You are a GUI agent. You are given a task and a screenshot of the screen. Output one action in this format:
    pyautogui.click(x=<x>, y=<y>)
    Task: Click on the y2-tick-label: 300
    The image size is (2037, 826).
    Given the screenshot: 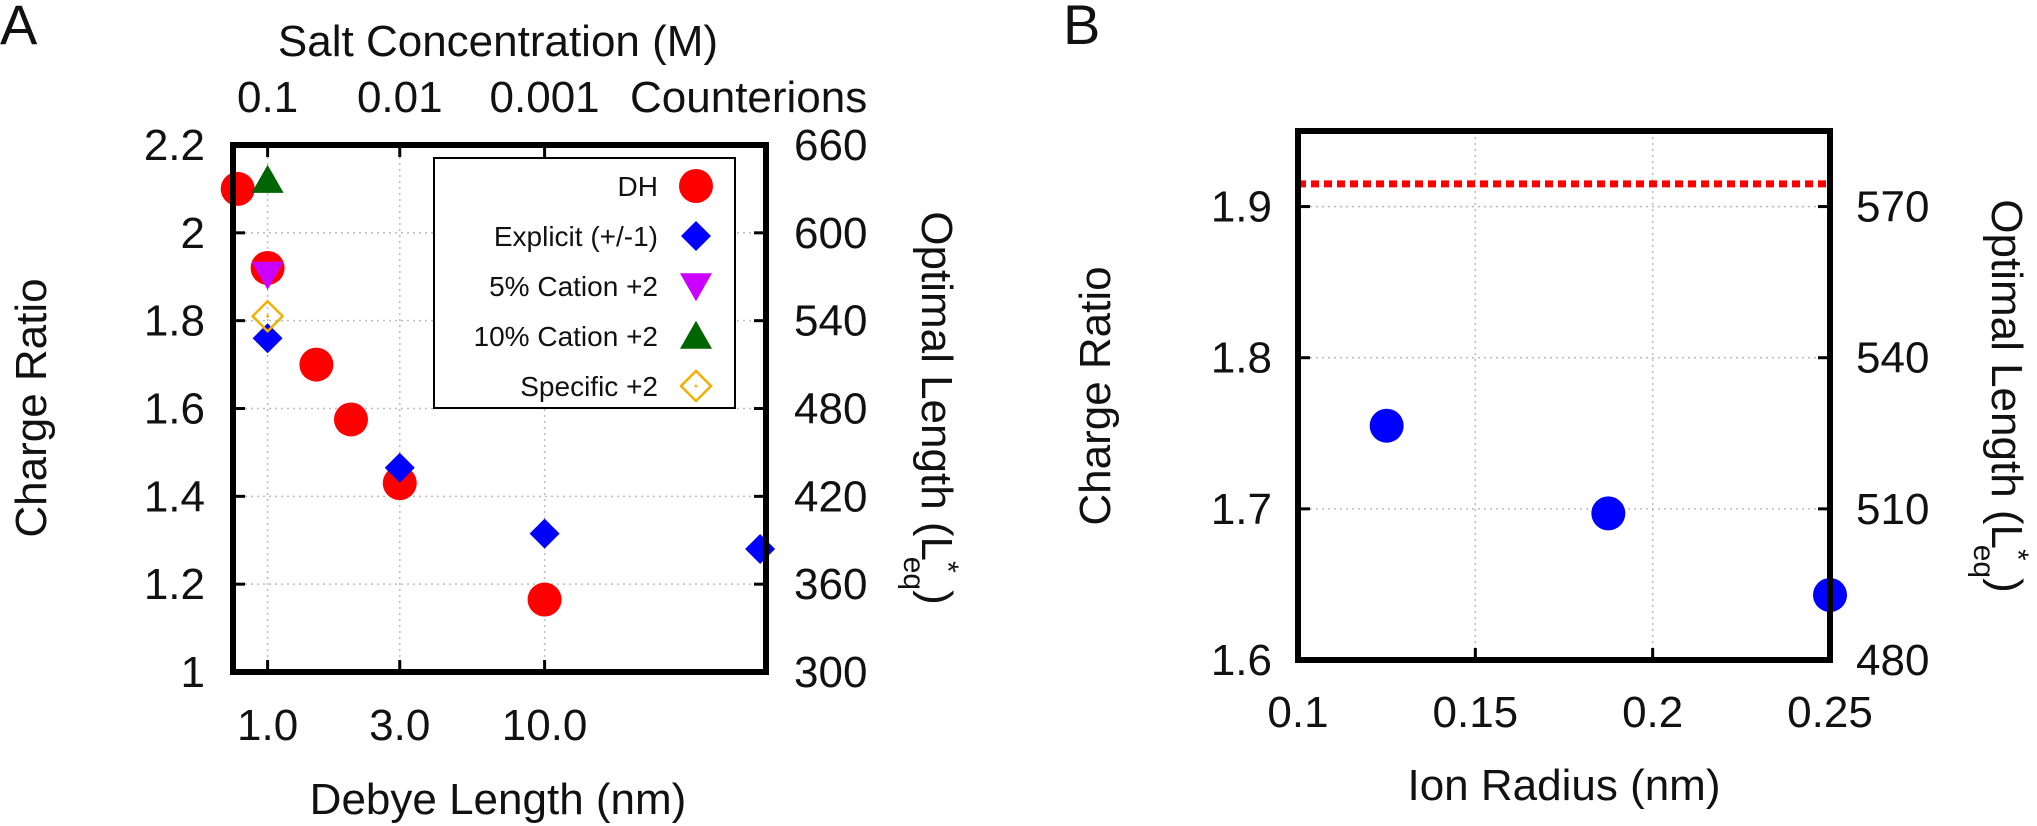 What is the action you would take?
    pyautogui.click(x=830, y=672)
    